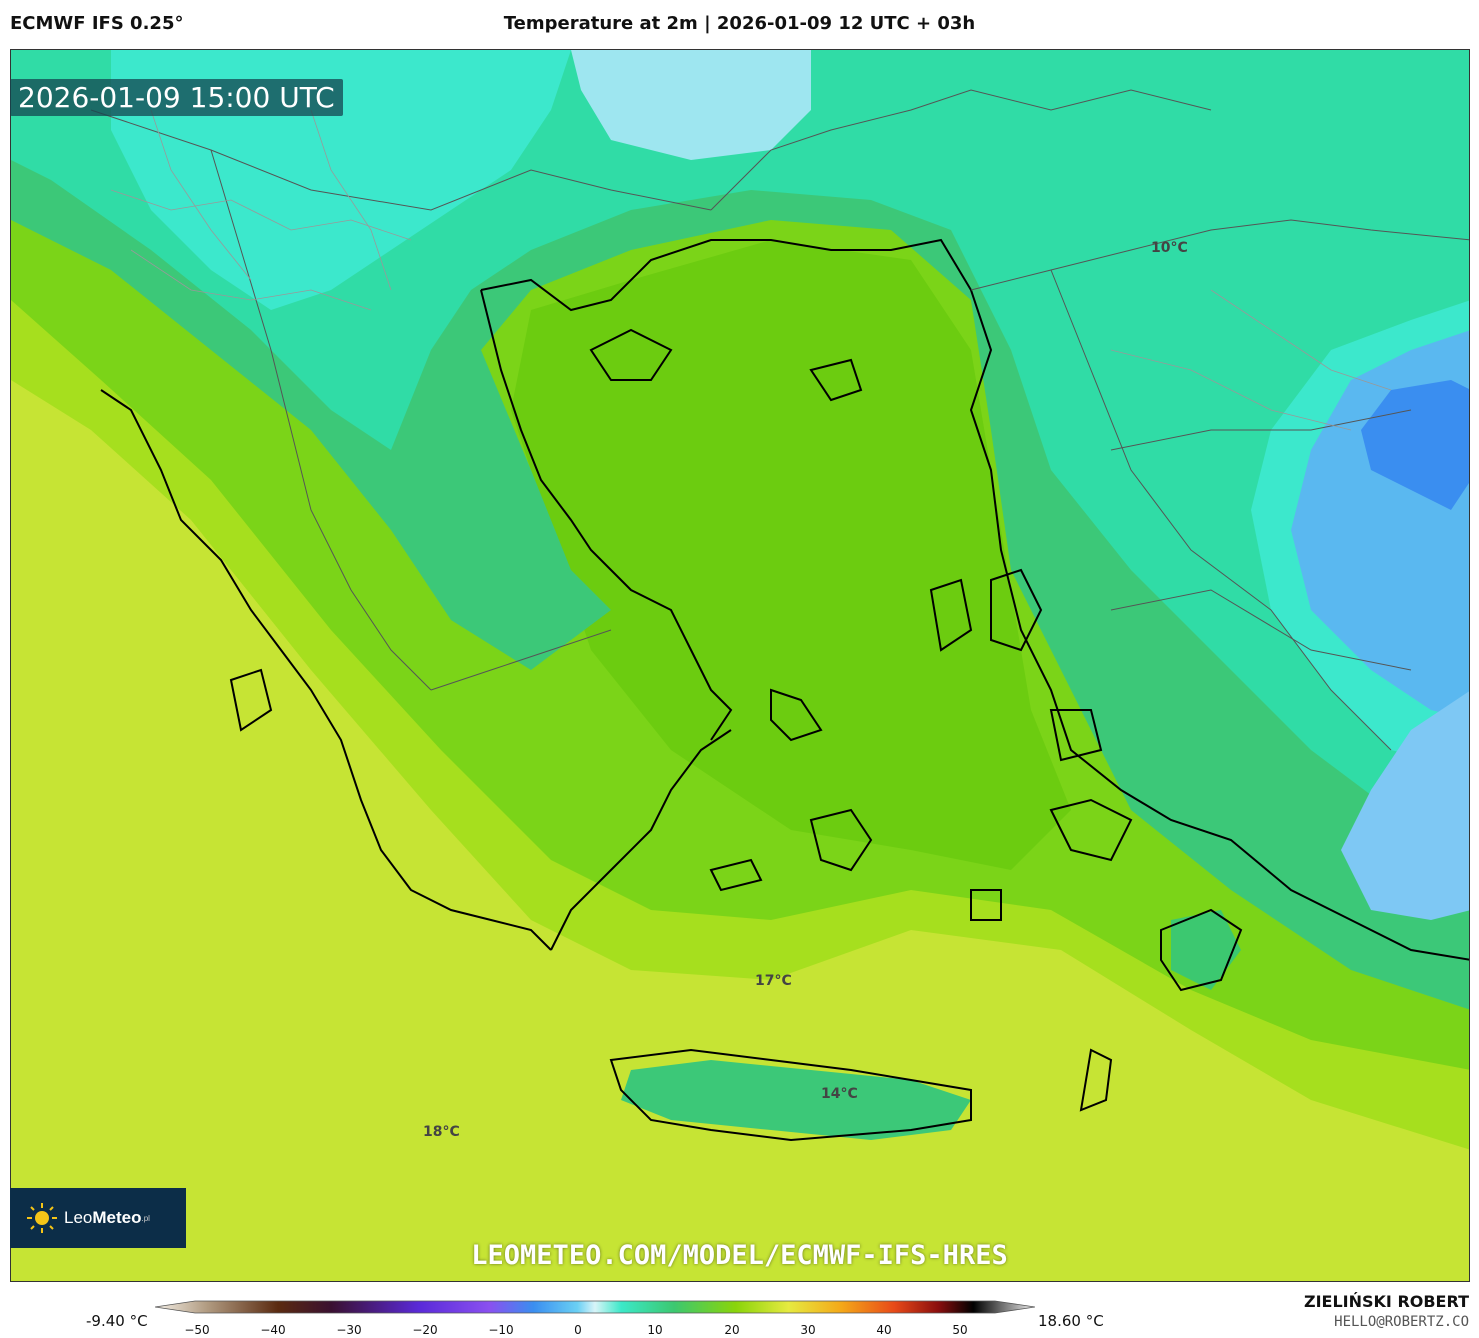 This screenshot has height=1338, width=1479. I want to click on temperature-label-17: 17°C, so click(773, 981).